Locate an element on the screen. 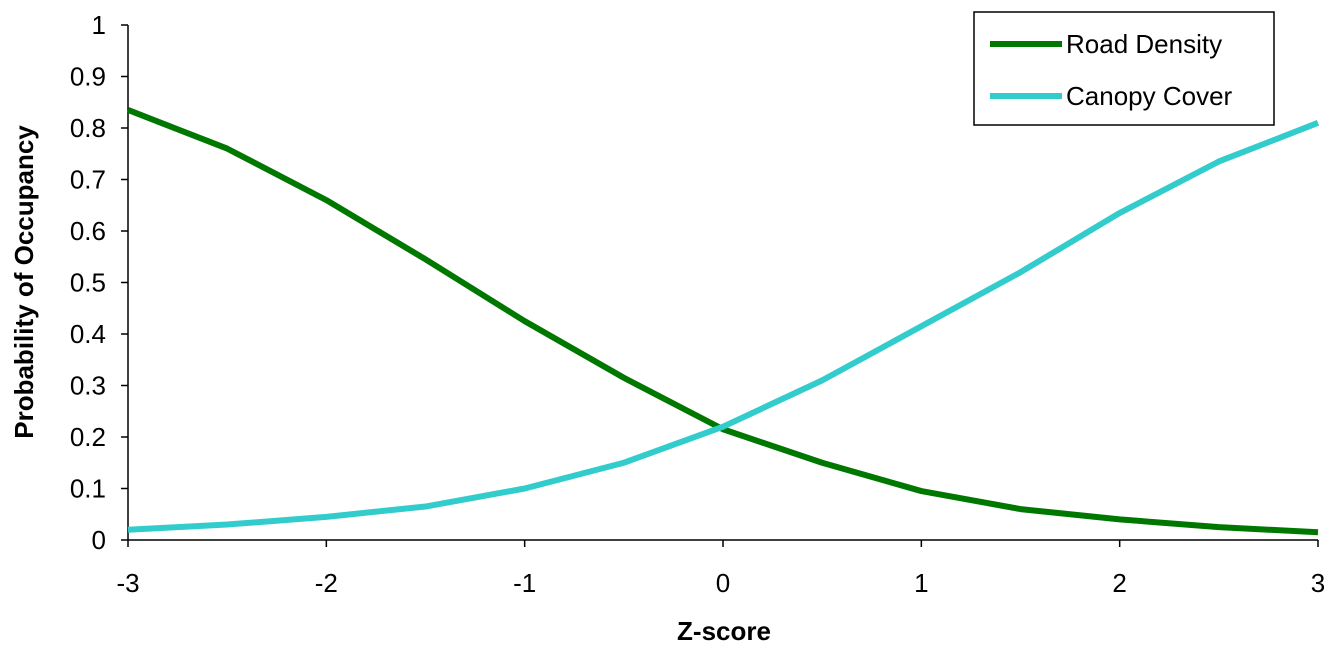  legend-label: Canopy Cover is located at coordinates (1149, 96).